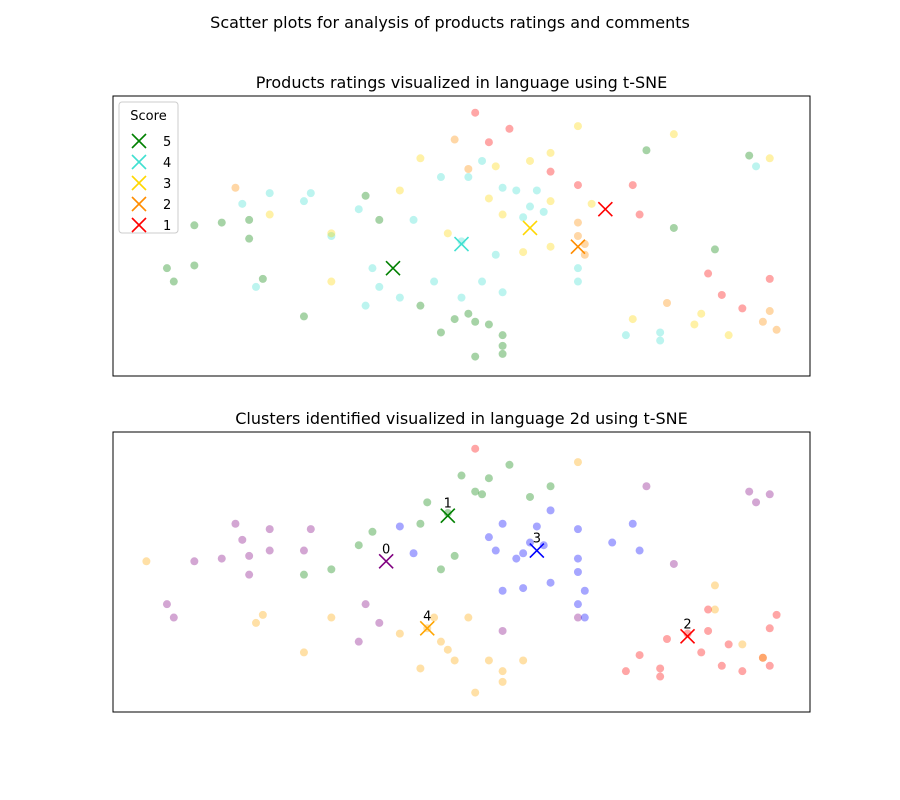 Image resolution: width=900 pixels, height=800 pixels. What do you see at coordinates (687, 624) in the screenshot?
I see `centroid-label: 2` at bounding box center [687, 624].